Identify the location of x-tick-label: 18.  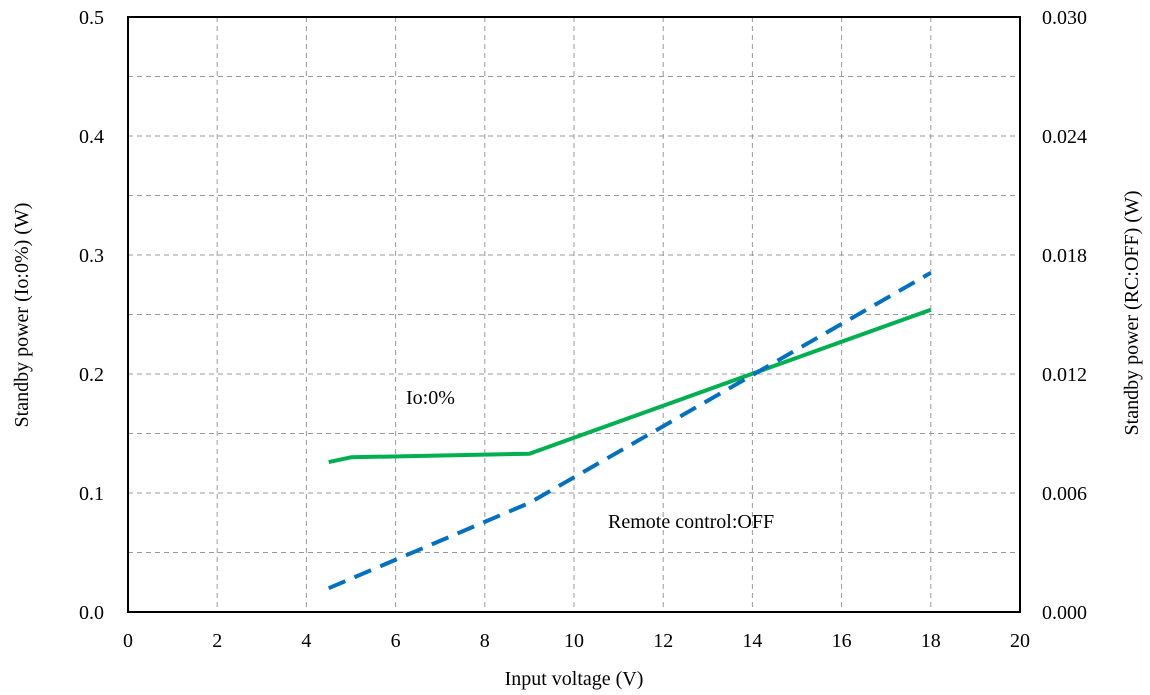
(931, 641).